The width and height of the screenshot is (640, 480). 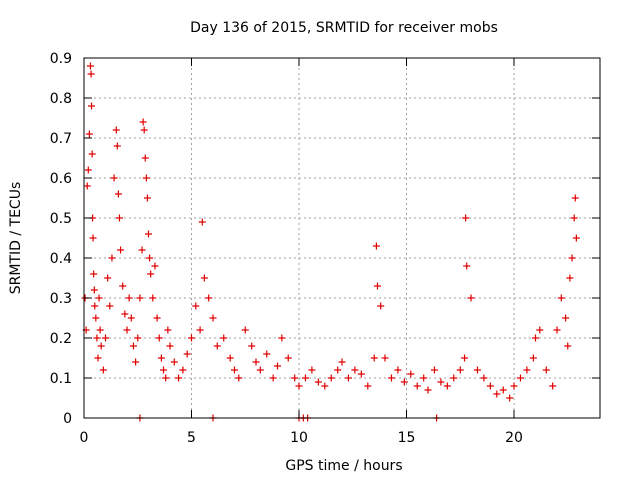 What do you see at coordinates (301, 438) in the screenshot?
I see `x-axis-tick-labels: 0 5 10 15 20` at bounding box center [301, 438].